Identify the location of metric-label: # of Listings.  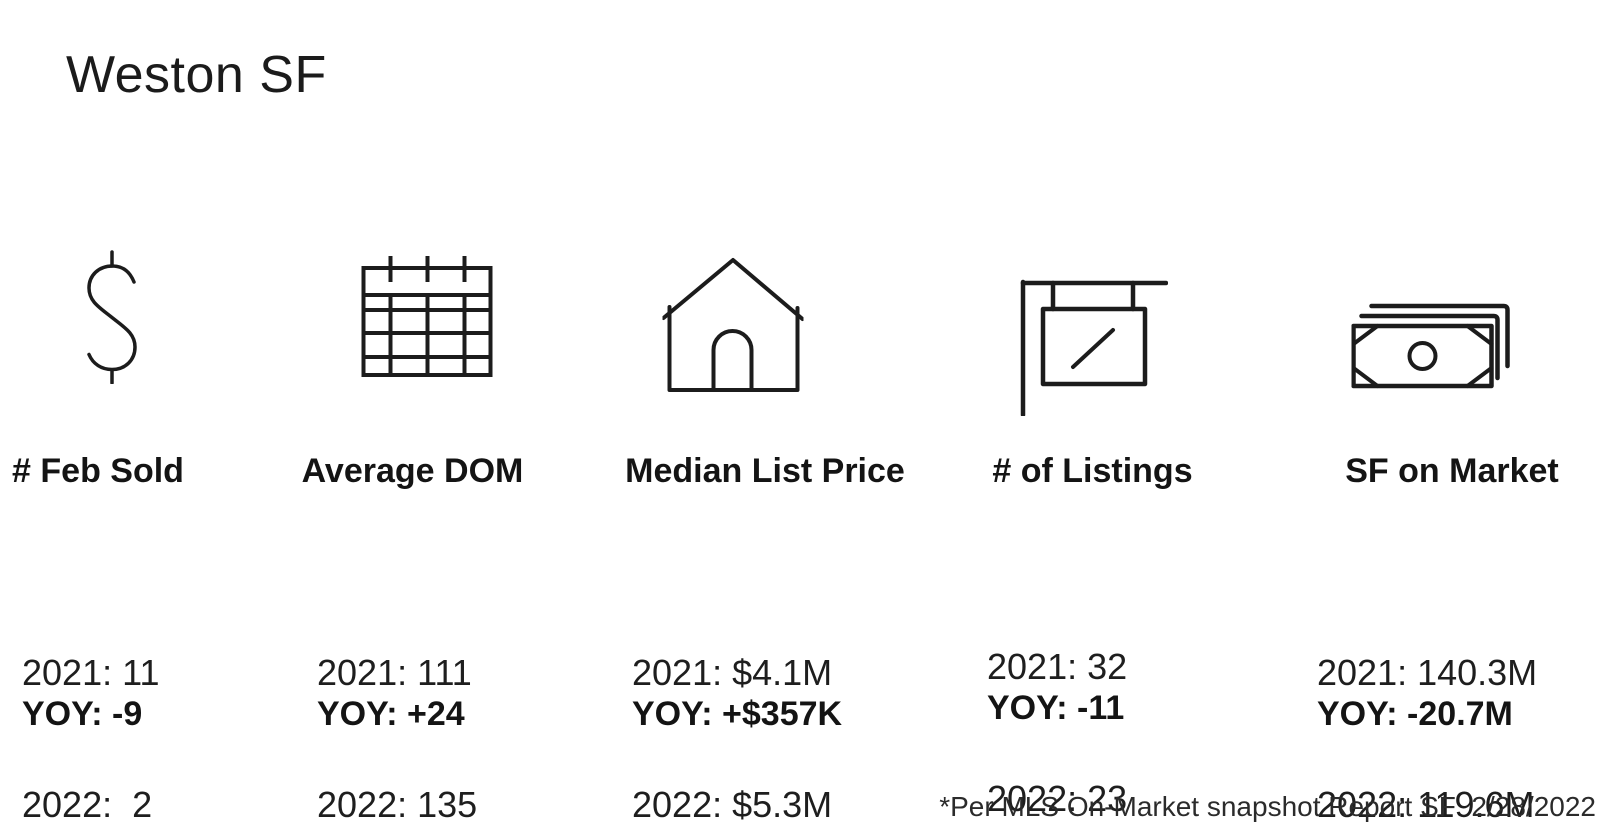
(1092, 471).